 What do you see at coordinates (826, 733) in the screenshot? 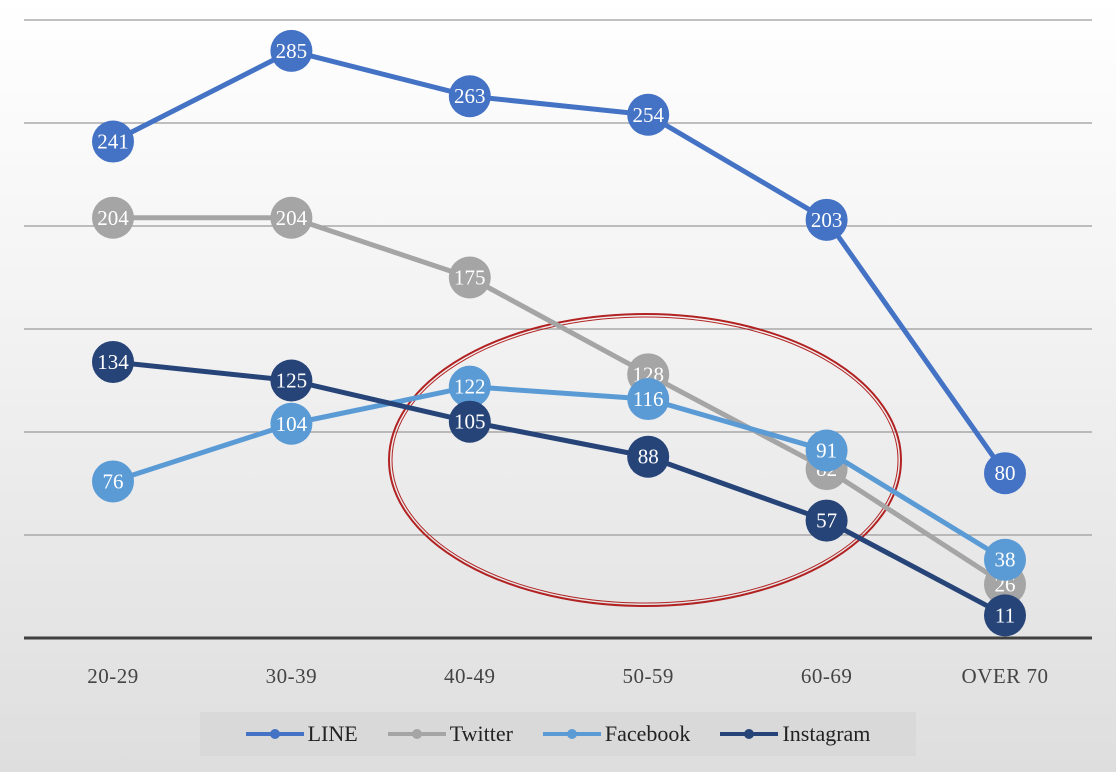
I see `legend-label-instagram: Instagram` at bounding box center [826, 733].